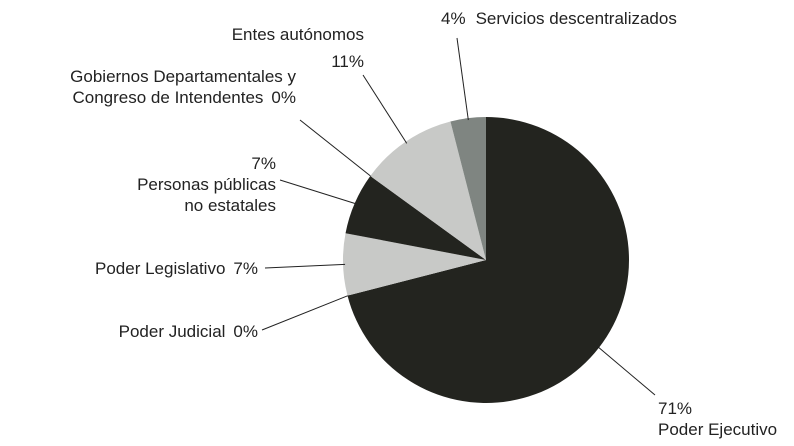 This screenshot has width=794, height=446. I want to click on slice-label: 4% Servicios descentralizados, so click(559, 18).